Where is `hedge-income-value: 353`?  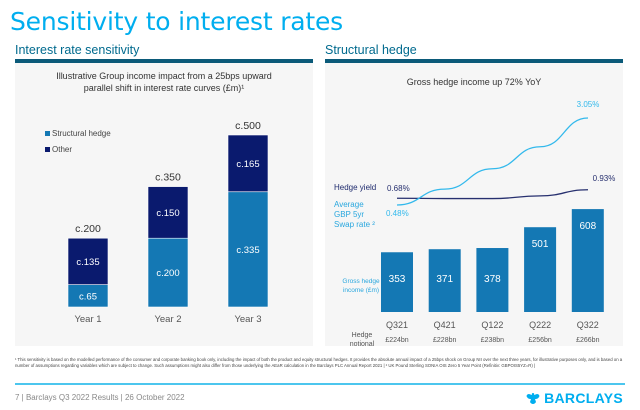
hedge-income-value: 353 is located at coordinates (397, 279).